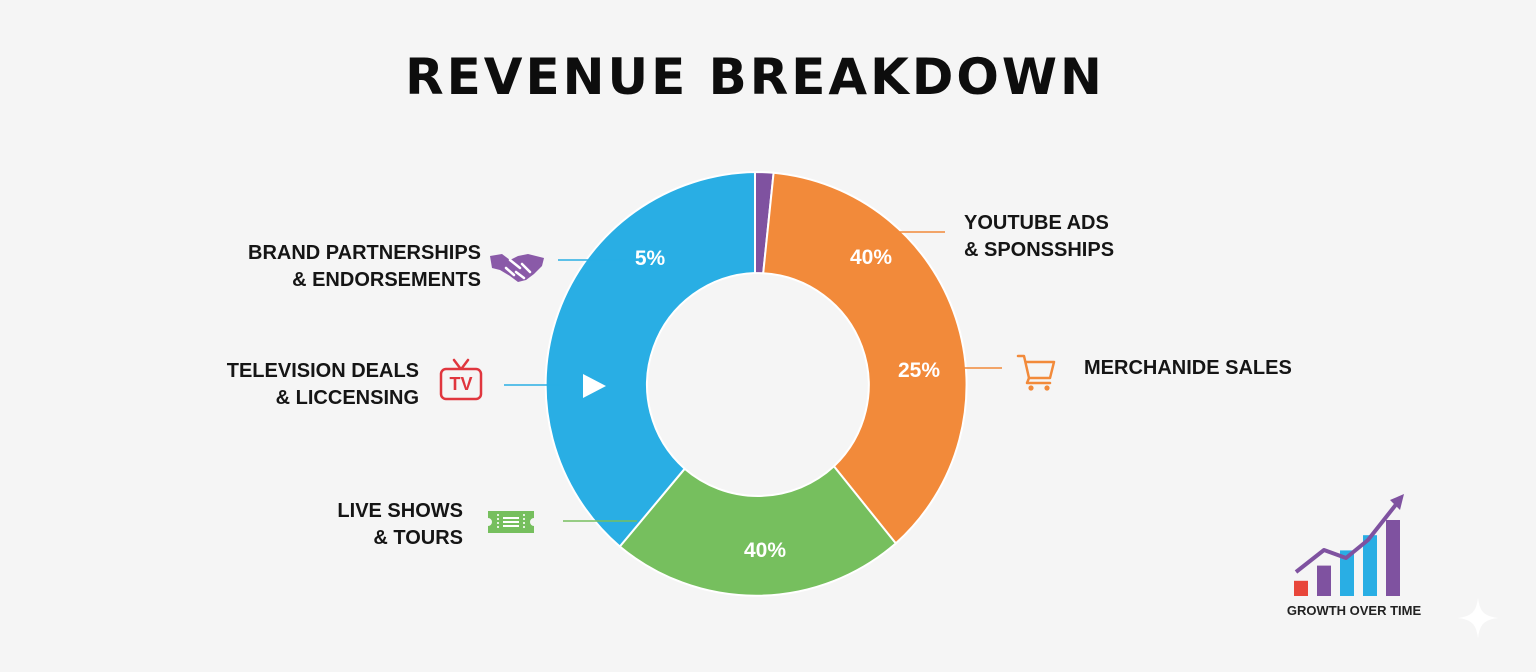  I want to click on growth-trend-line, so click(1347, 537).